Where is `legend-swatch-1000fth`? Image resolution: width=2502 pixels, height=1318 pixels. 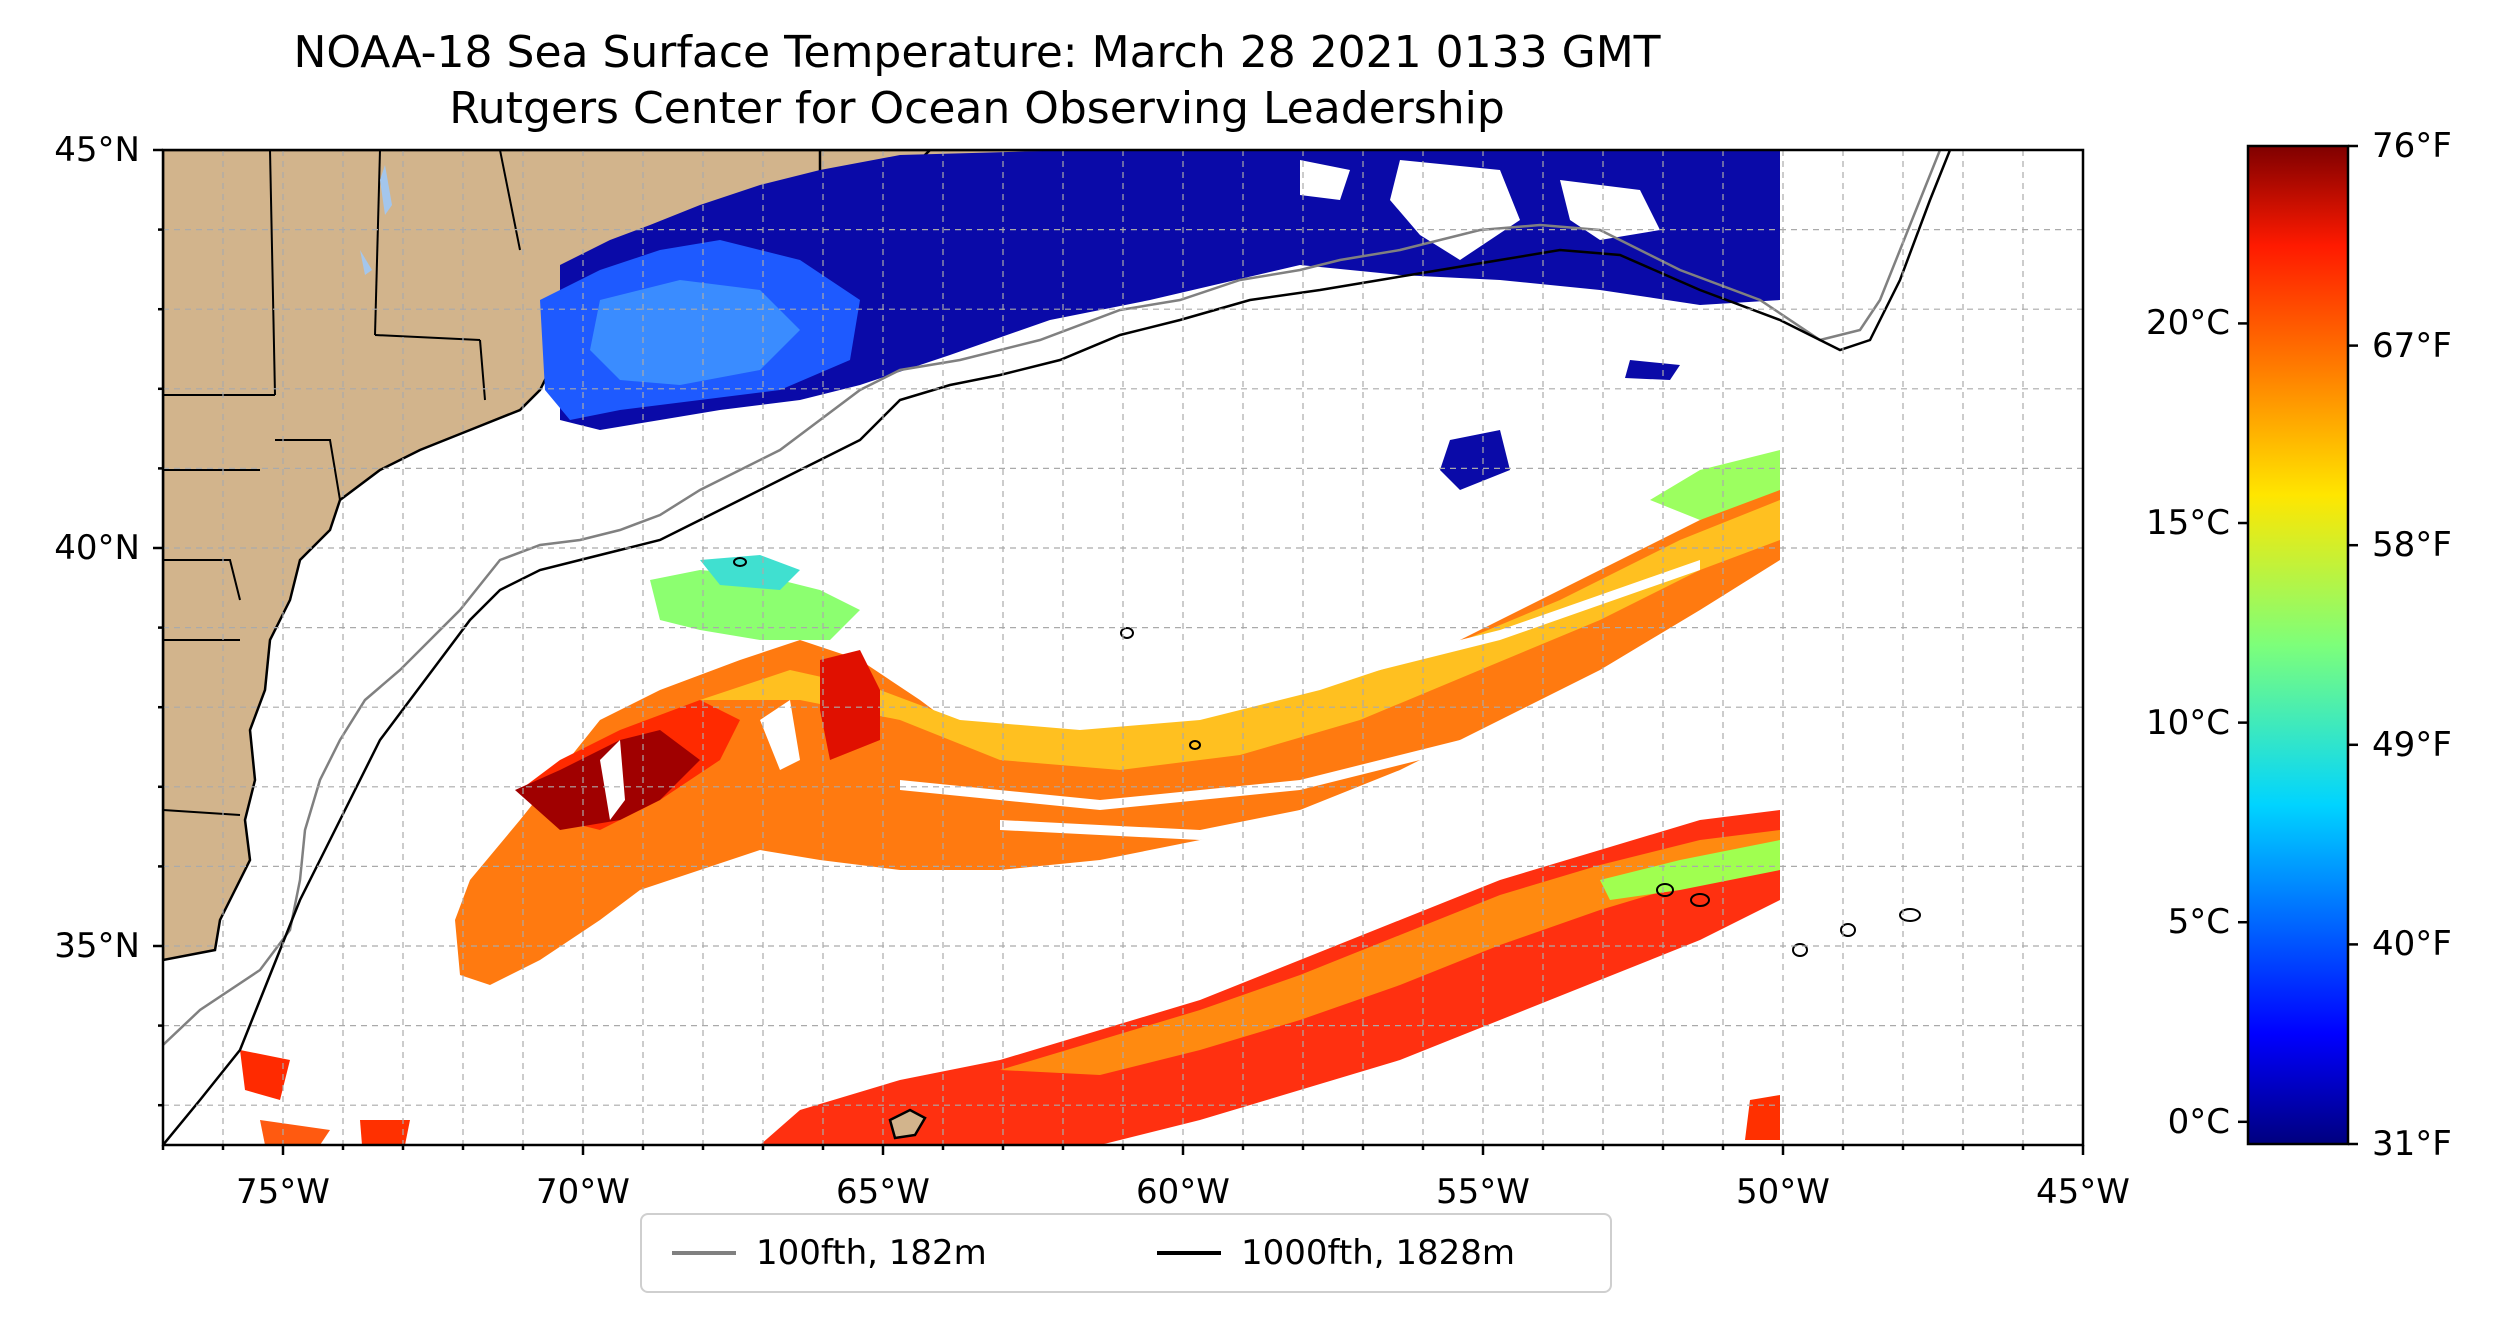 legend-swatch-1000fth is located at coordinates (1189, 1253).